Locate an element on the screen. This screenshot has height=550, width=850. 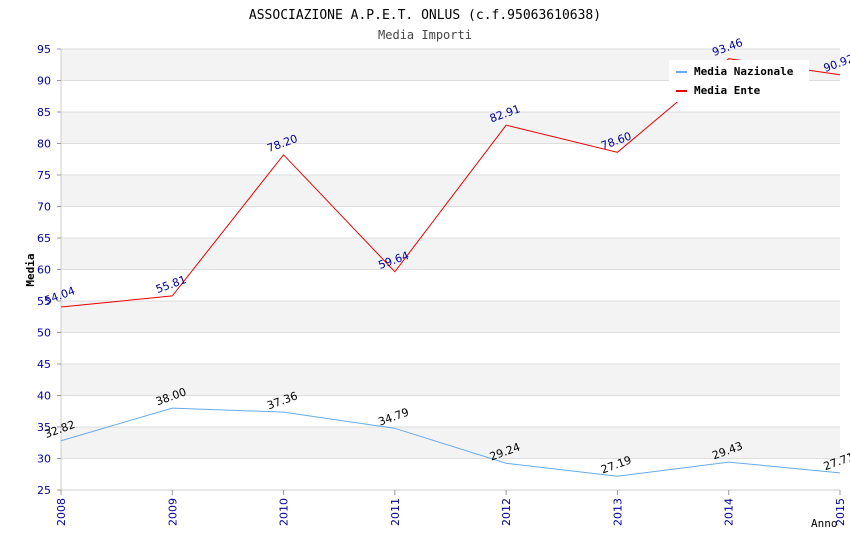
legend: Media Nazionale Media Ente is located at coordinates (739, 81).